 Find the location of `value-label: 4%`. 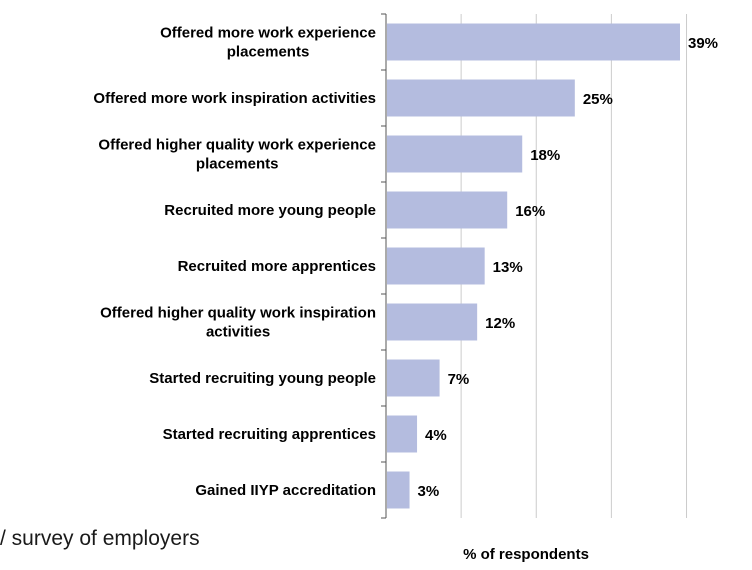

value-label: 4% is located at coordinates (436, 435).